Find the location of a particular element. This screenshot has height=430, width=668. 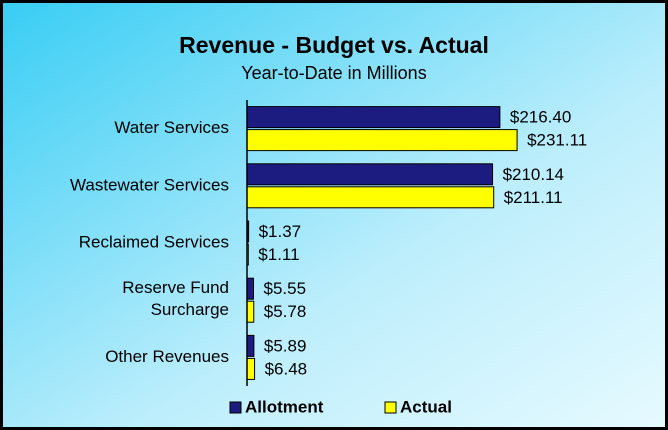

value-label: $5.89 is located at coordinates (285, 345).